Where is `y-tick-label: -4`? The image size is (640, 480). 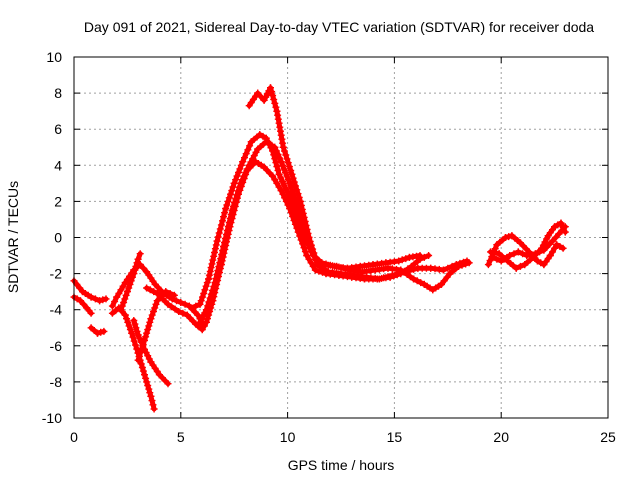 y-tick-label: -4 is located at coordinates (56, 310).